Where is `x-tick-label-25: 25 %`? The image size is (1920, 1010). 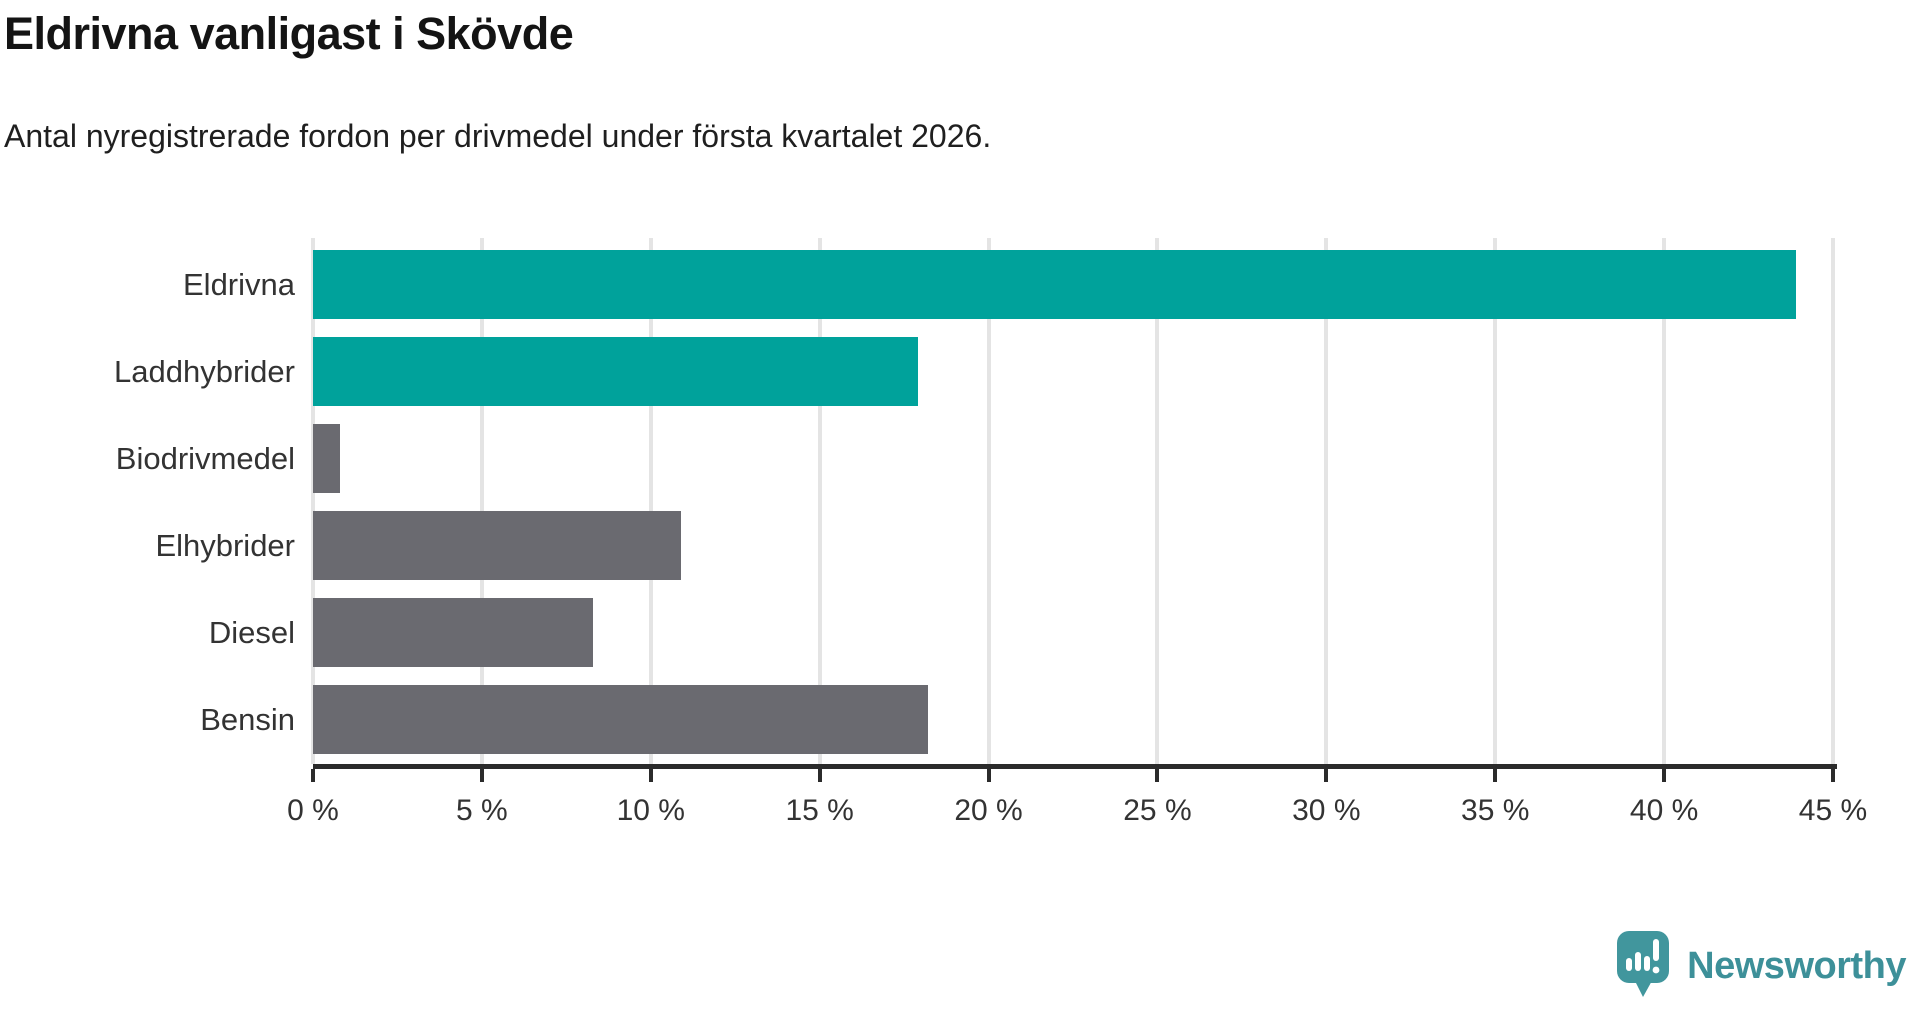 x-tick-label-25: 25 % is located at coordinates (1157, 810).